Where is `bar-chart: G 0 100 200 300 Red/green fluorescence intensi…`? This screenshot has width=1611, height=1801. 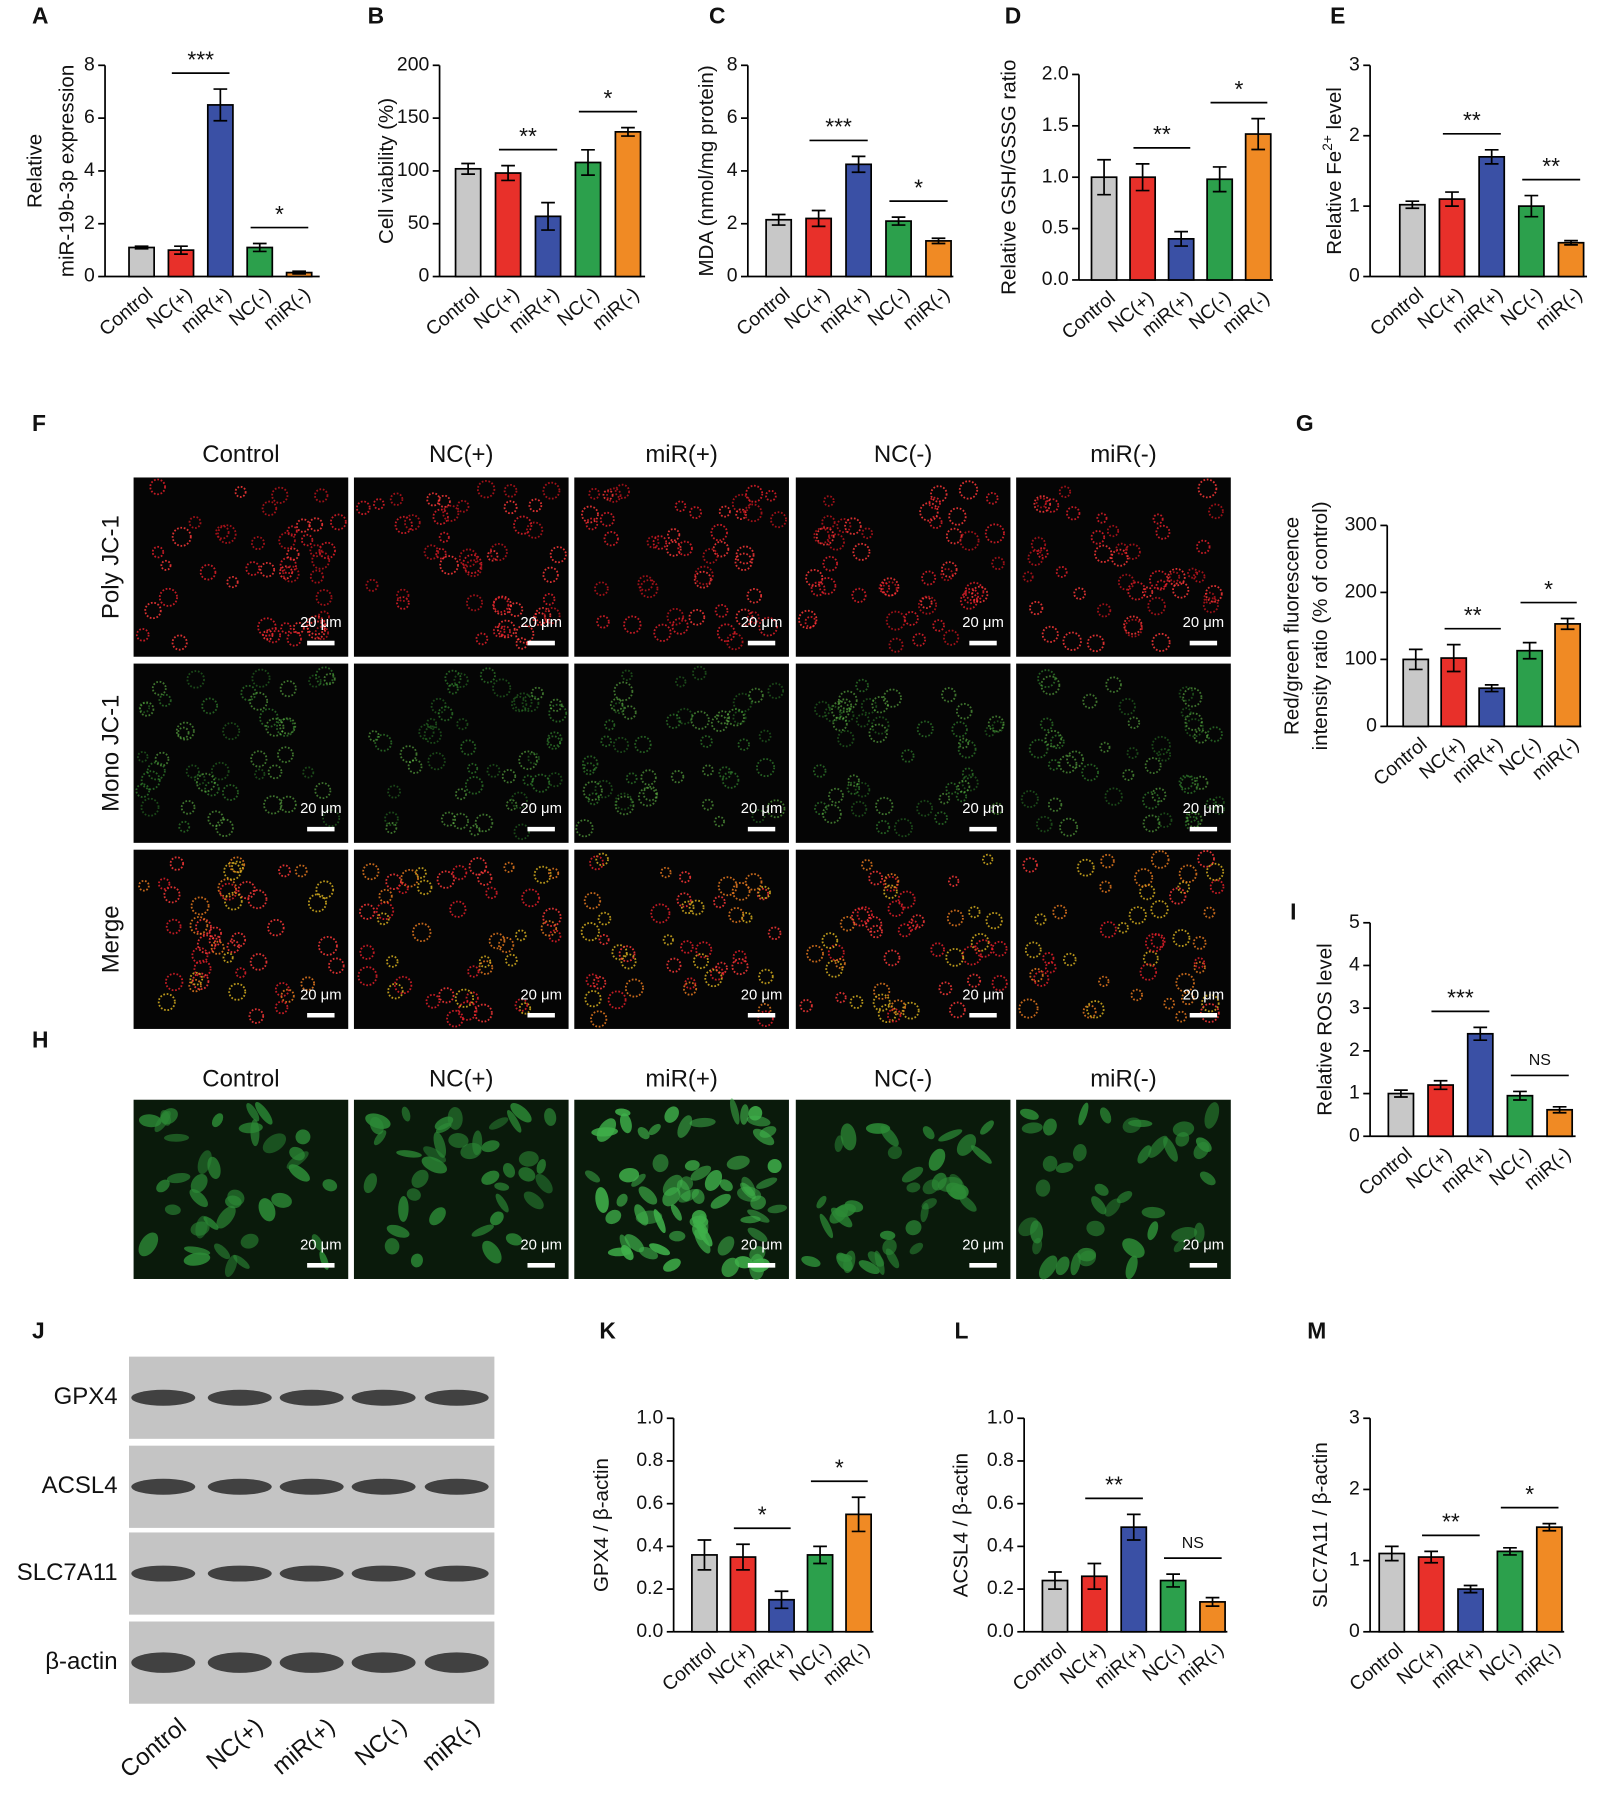
bar-chart: G 0 100 200 300 Red/green fluorescence intensi… is located at coordinates (1432, 600).